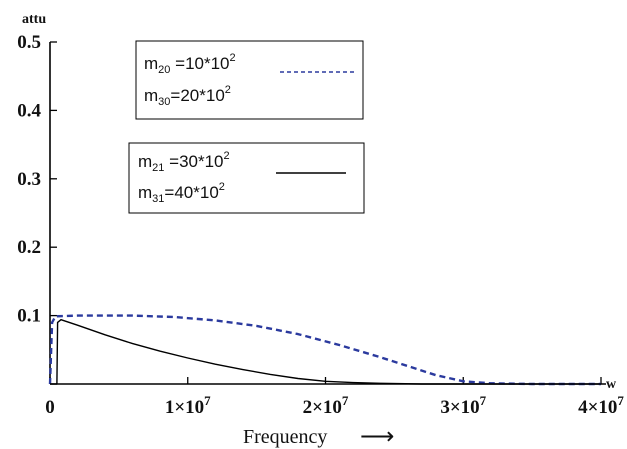 This screenshot has height=449, width=627. I want to click on y-tick-label: 0.4, so click(29, 110).